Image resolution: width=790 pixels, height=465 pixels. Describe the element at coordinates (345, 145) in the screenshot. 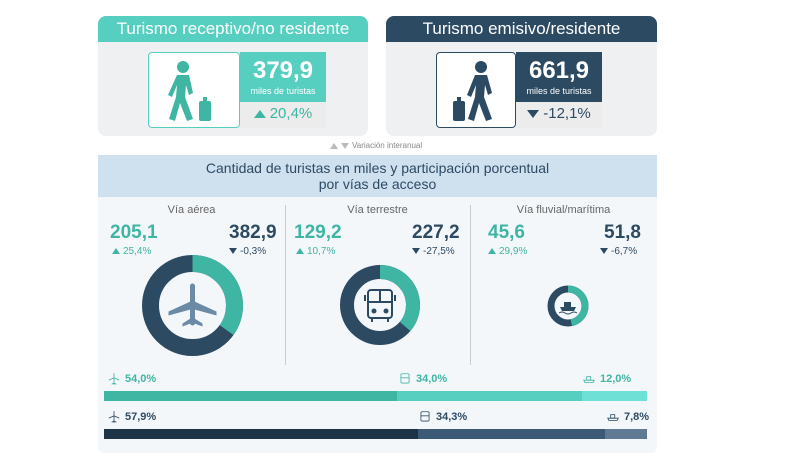

I see `legend-down-arrow-icon` at that location.